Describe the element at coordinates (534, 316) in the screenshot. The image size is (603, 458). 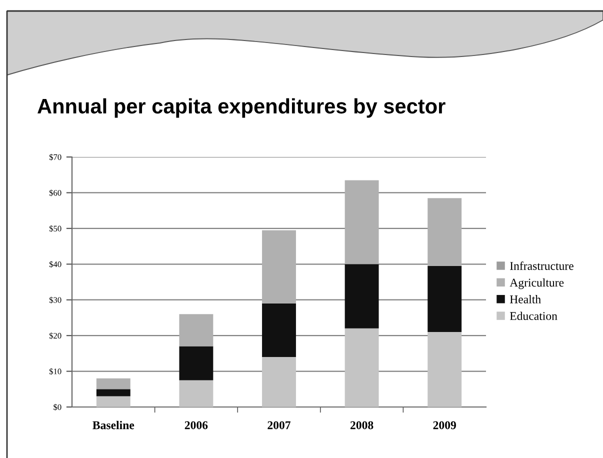
I see `legend-label: Education` at that location.